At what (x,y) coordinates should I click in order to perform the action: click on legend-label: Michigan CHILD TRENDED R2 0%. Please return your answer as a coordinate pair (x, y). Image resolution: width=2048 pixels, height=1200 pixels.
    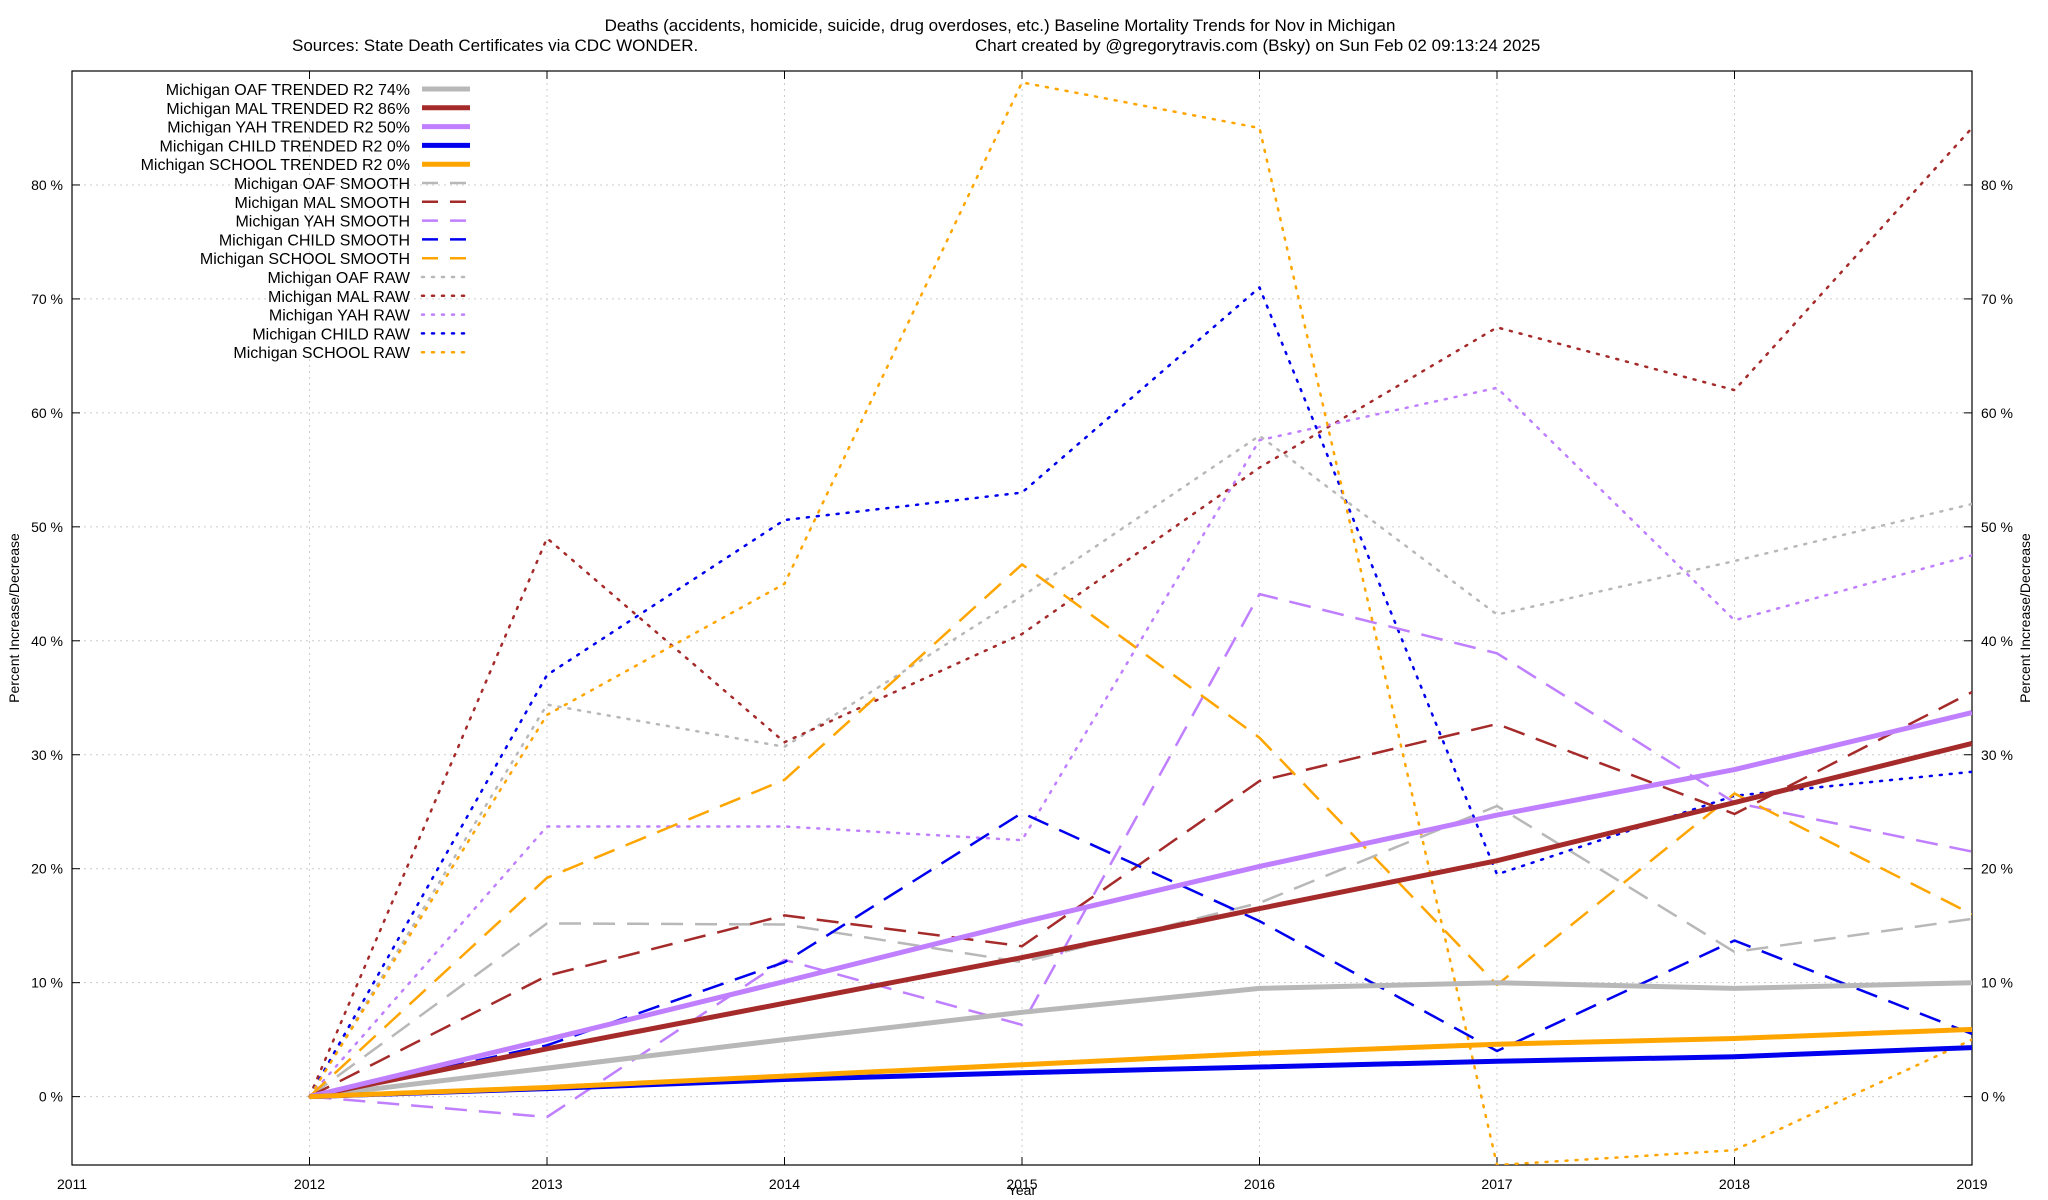
    Looking at the image, I should click on (285, 146).